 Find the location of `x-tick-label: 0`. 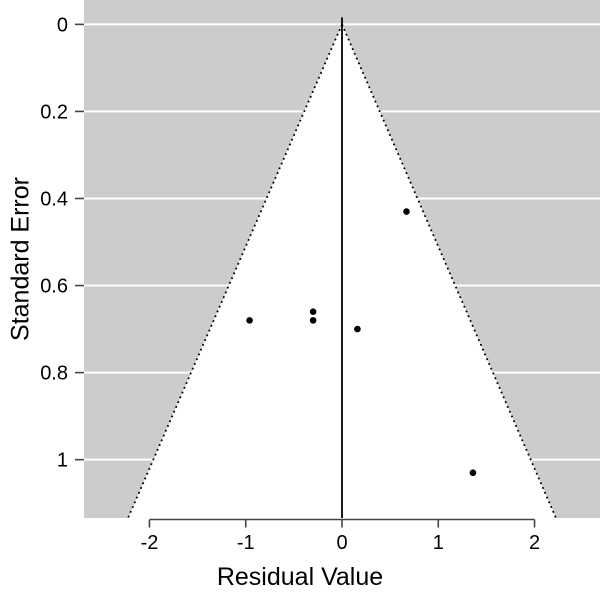

x-tick-label: 0 is located at coordinates (341, 543).